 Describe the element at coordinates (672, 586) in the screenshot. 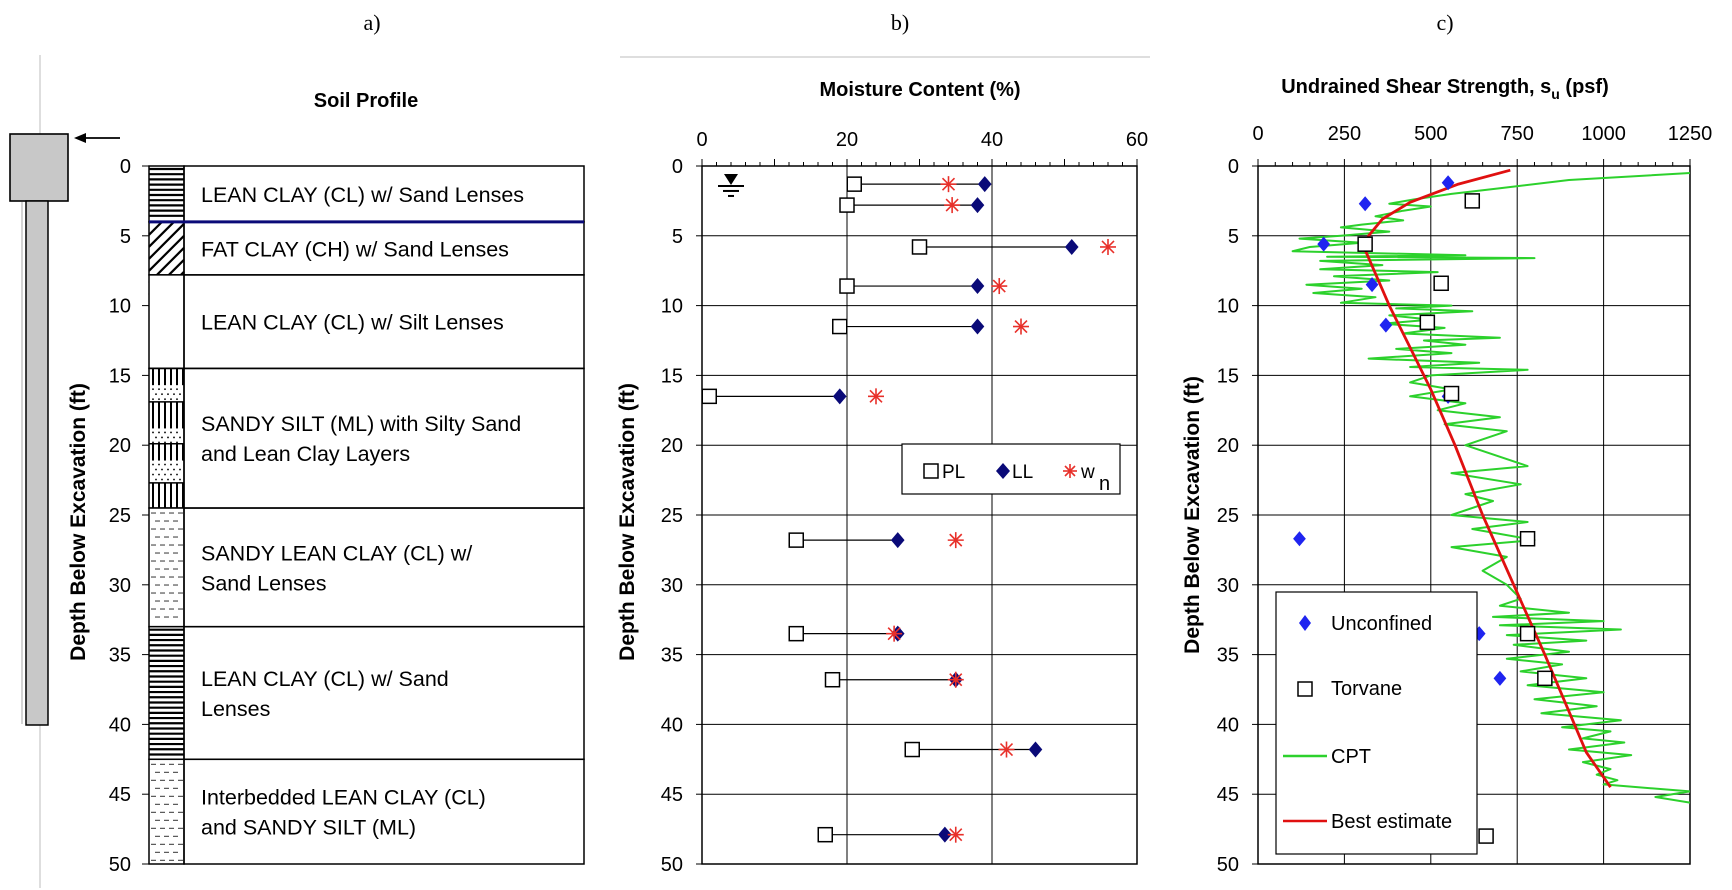

I see `moisture-y-tick-label: 30` at that location.